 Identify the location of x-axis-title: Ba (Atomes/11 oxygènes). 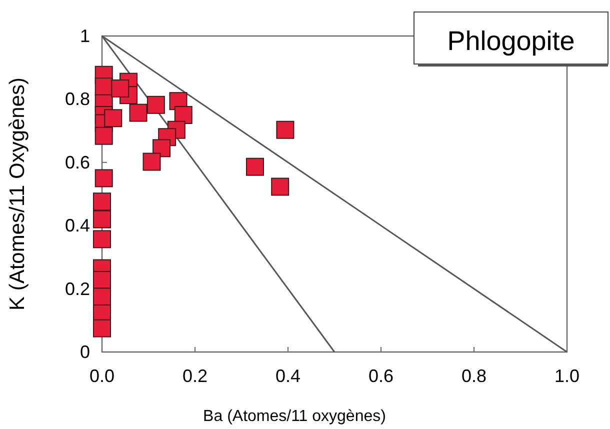
(294, 416).